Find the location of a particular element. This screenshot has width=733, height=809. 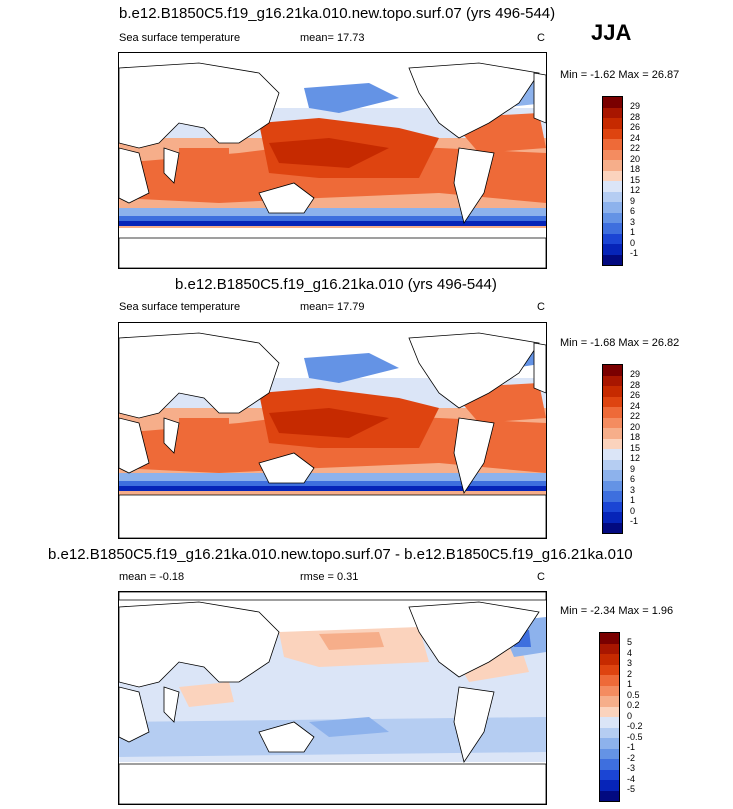

panel3-rmse: rmse = 0.31 is located at coordinates (329, 577).